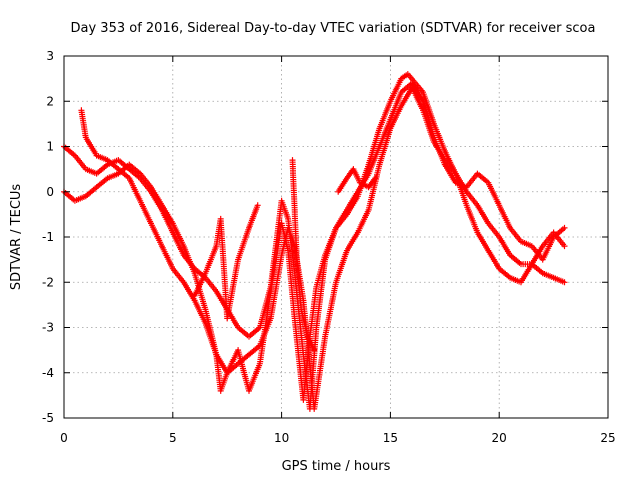  I want to click on y-tick-label: -4, so click(48, 373).